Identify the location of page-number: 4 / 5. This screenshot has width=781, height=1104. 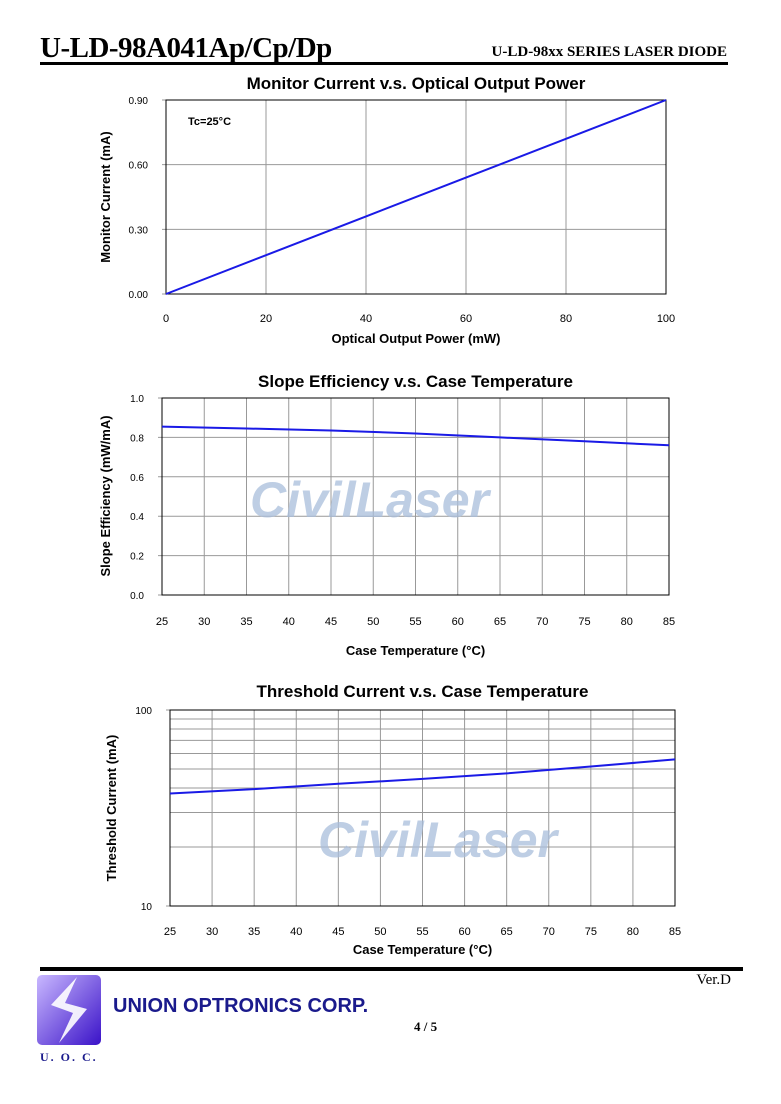
(426, 1026).